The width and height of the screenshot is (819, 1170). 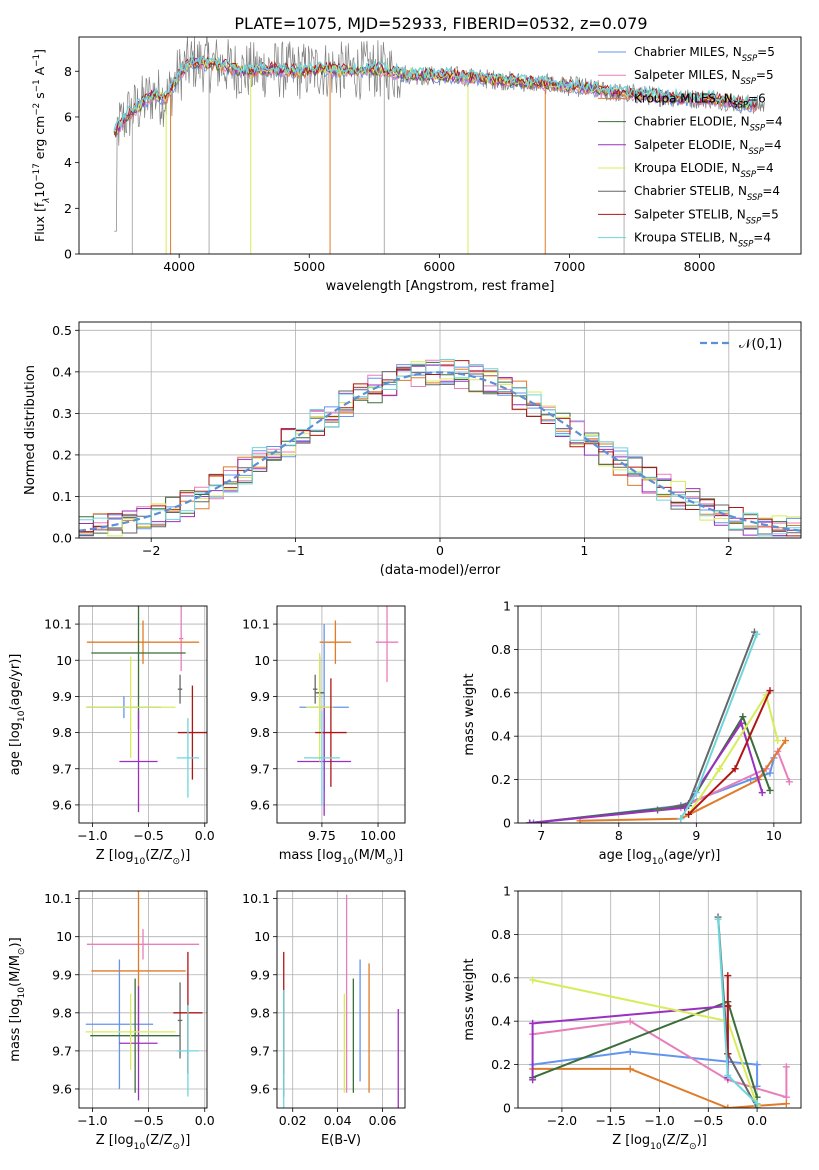 What do you see at coordinates (338, 1120) in the screenshot?
I see `x-tick-label: 0.04` at bounding box center [338, 1120].